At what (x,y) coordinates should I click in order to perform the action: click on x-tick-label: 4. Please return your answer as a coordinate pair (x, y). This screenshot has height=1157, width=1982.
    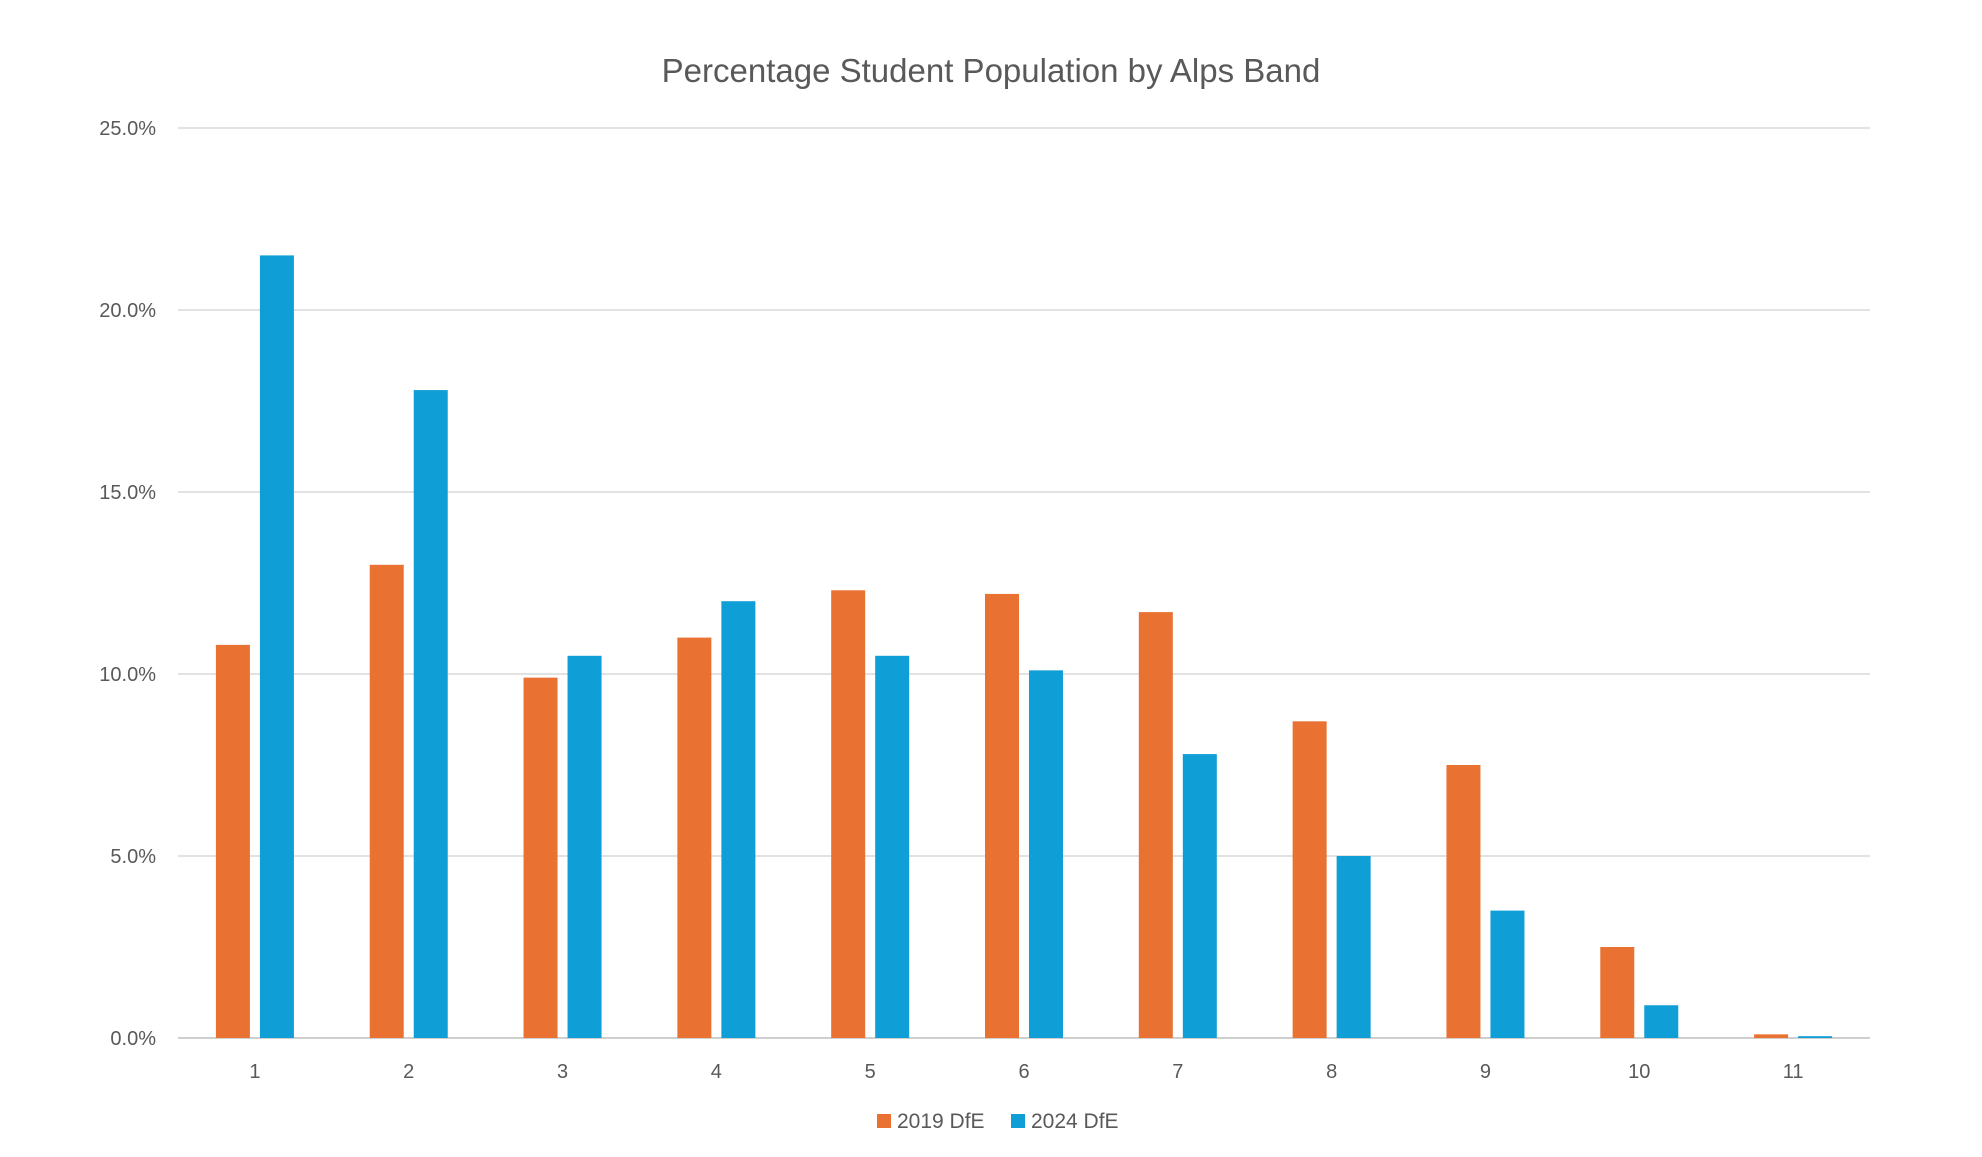
    Looking at the image, I should click on (716, 1072).